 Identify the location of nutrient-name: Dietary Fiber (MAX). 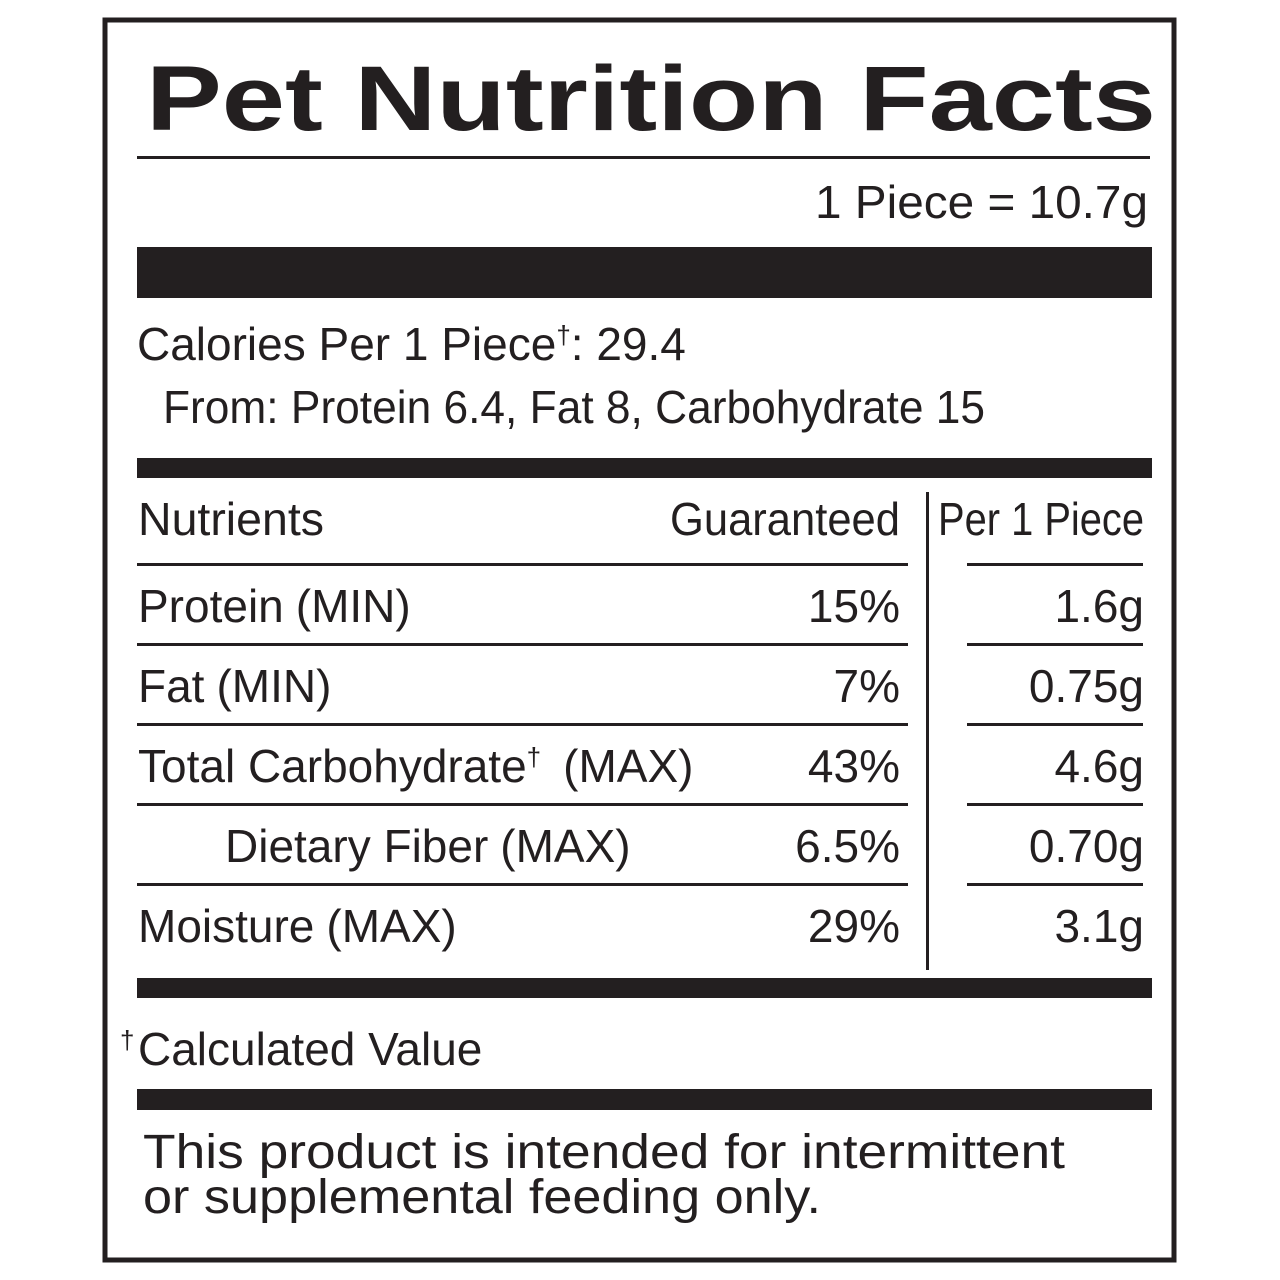
(428, 846).